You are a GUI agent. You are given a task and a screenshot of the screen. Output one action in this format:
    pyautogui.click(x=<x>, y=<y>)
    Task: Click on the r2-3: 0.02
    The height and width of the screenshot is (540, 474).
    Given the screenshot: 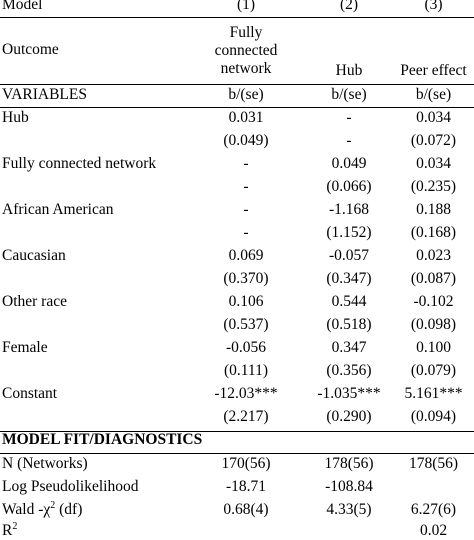 What is the action you would take?
    pyautogui.click(x=433, y=530)
    